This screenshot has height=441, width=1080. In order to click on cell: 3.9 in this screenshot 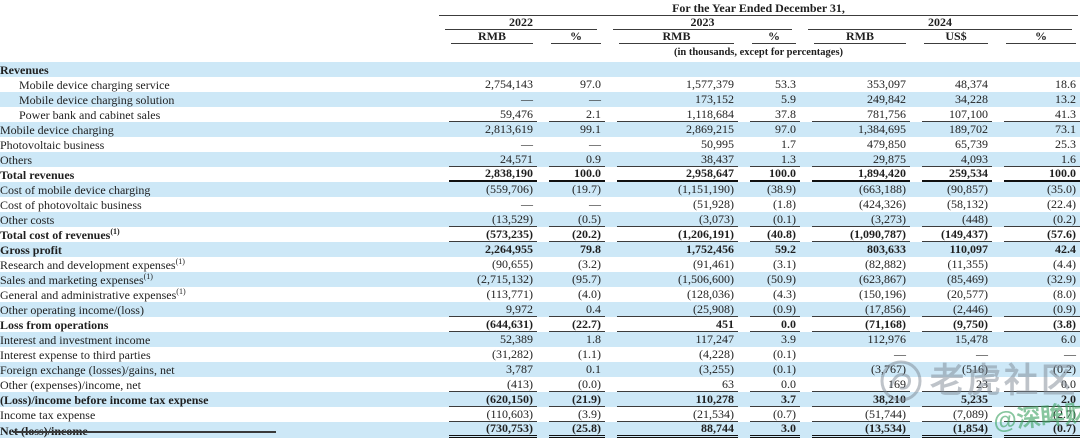, I will do `click(788, 339)`.